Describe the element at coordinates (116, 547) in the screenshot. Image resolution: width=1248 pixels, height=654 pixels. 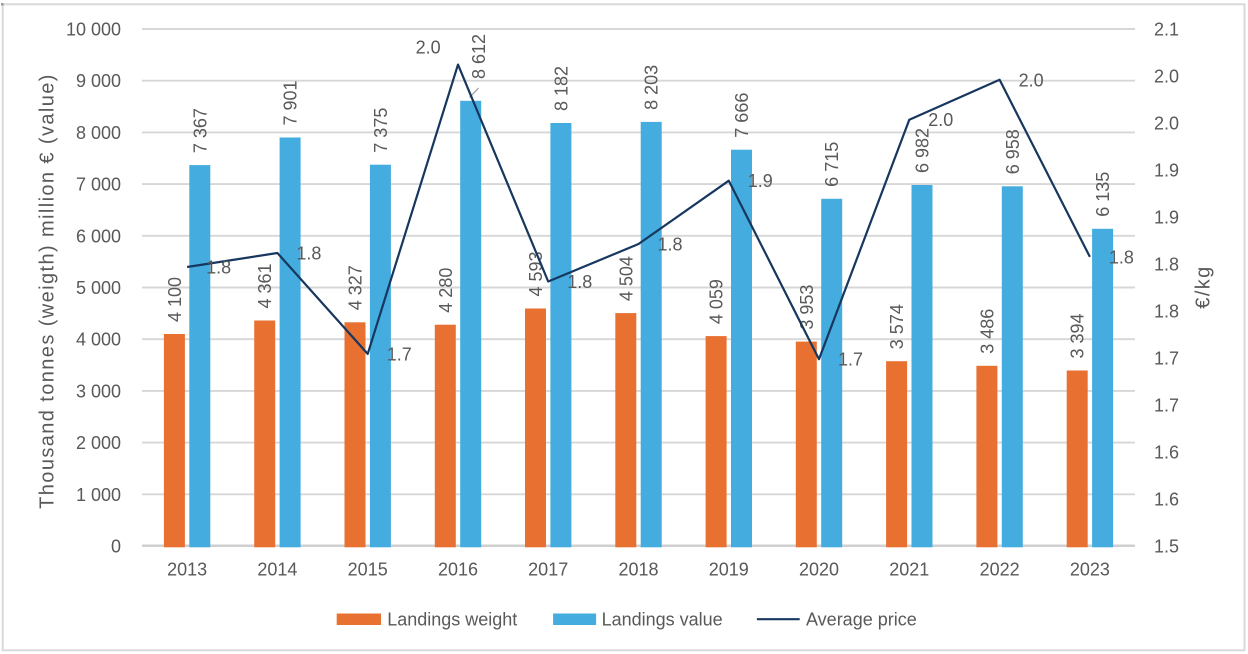
I see `svg-text: 0` at that location.